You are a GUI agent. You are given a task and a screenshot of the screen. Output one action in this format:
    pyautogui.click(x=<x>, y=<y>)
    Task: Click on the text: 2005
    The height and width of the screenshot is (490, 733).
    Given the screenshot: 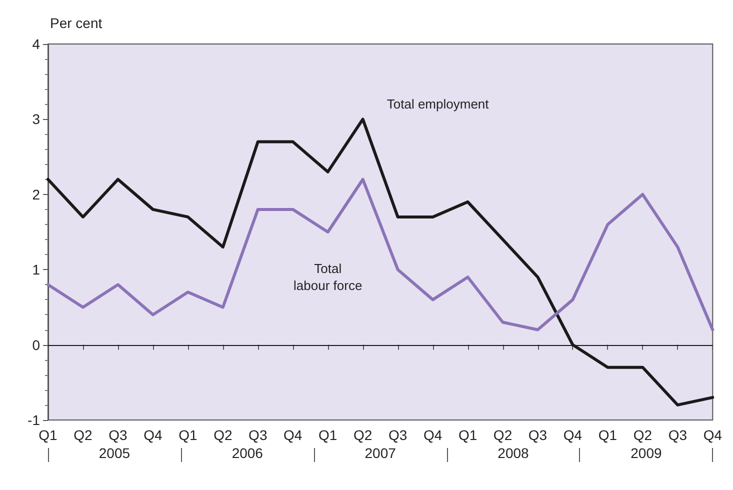 What is the action you would take?
    pyautogui.click(x=114, y=453)
    